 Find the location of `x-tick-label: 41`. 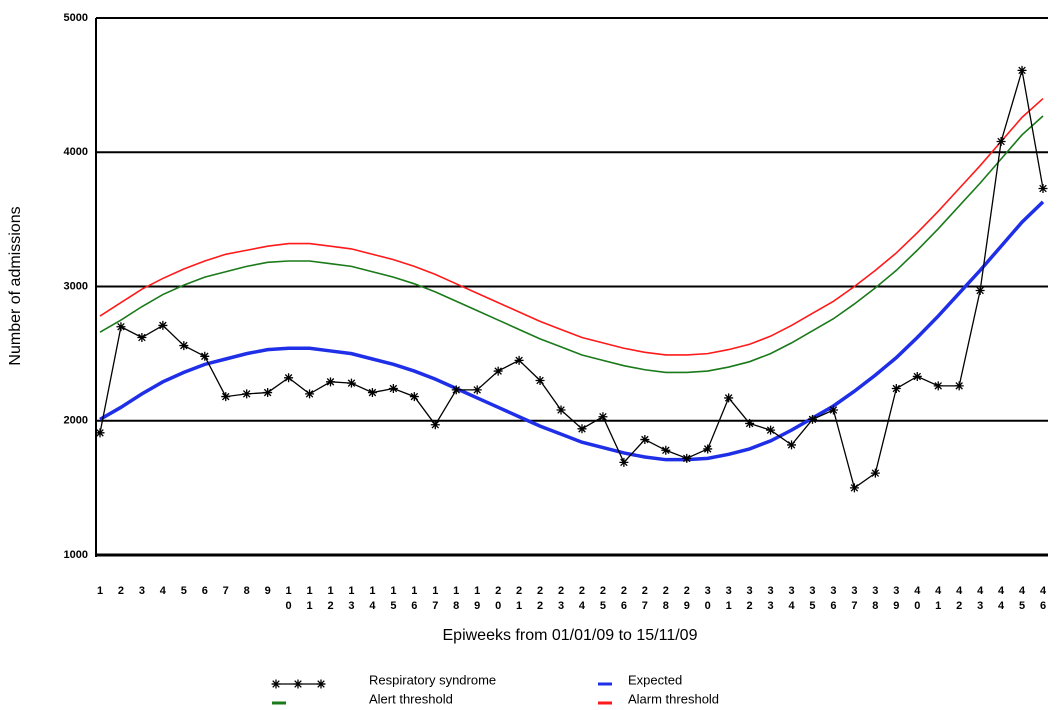

x-tick-label: 41 is located at coordinates (938, 600).